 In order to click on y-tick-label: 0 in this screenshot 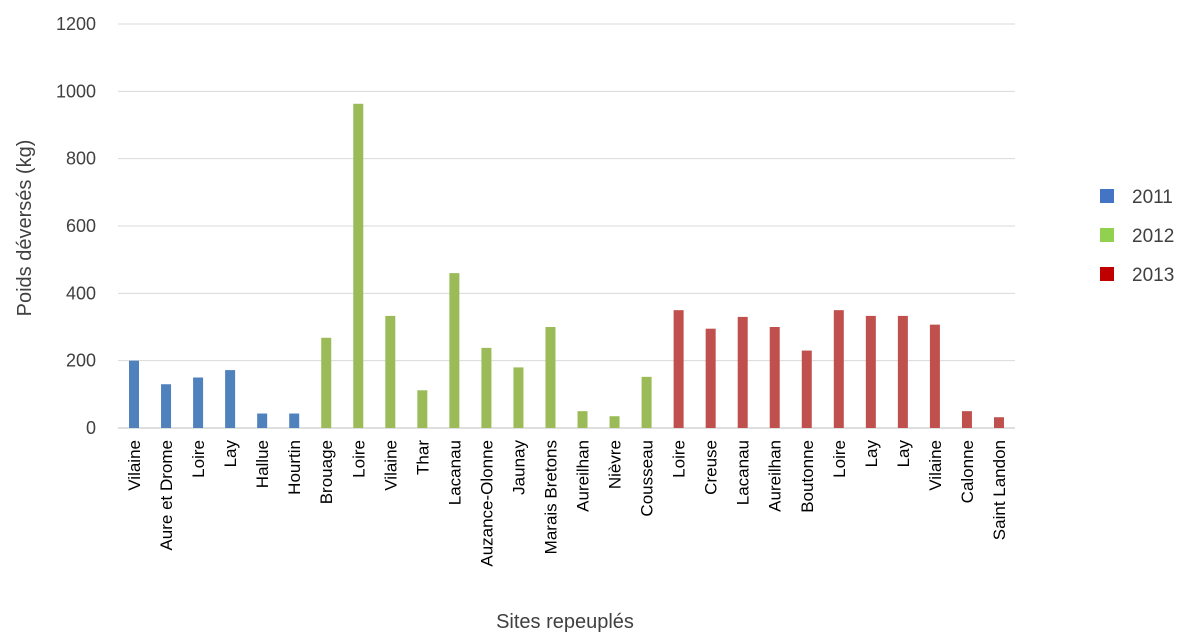, I will do `click(91, 428)`.